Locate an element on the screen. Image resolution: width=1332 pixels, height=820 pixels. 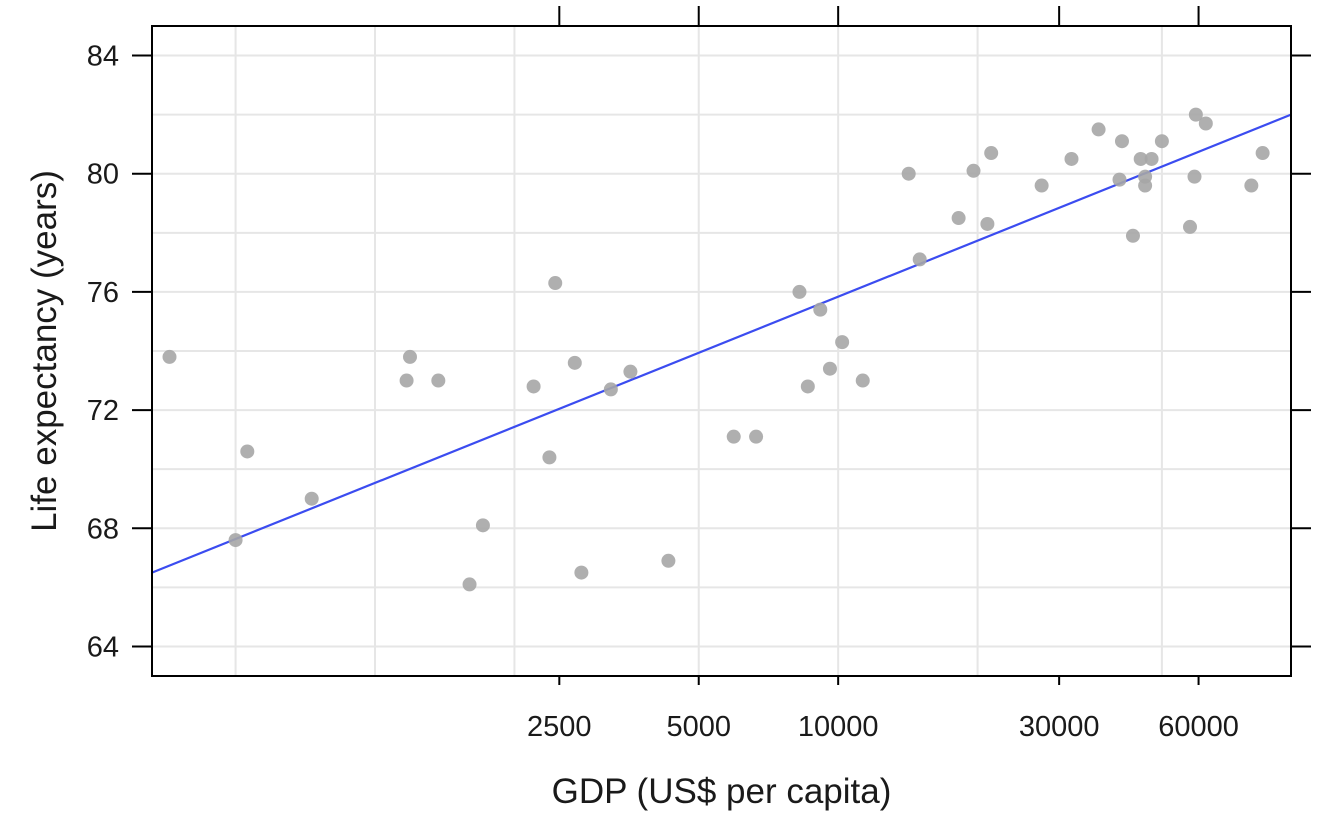
x-tick-label: 60000 is located at coordinates (1198, 727).